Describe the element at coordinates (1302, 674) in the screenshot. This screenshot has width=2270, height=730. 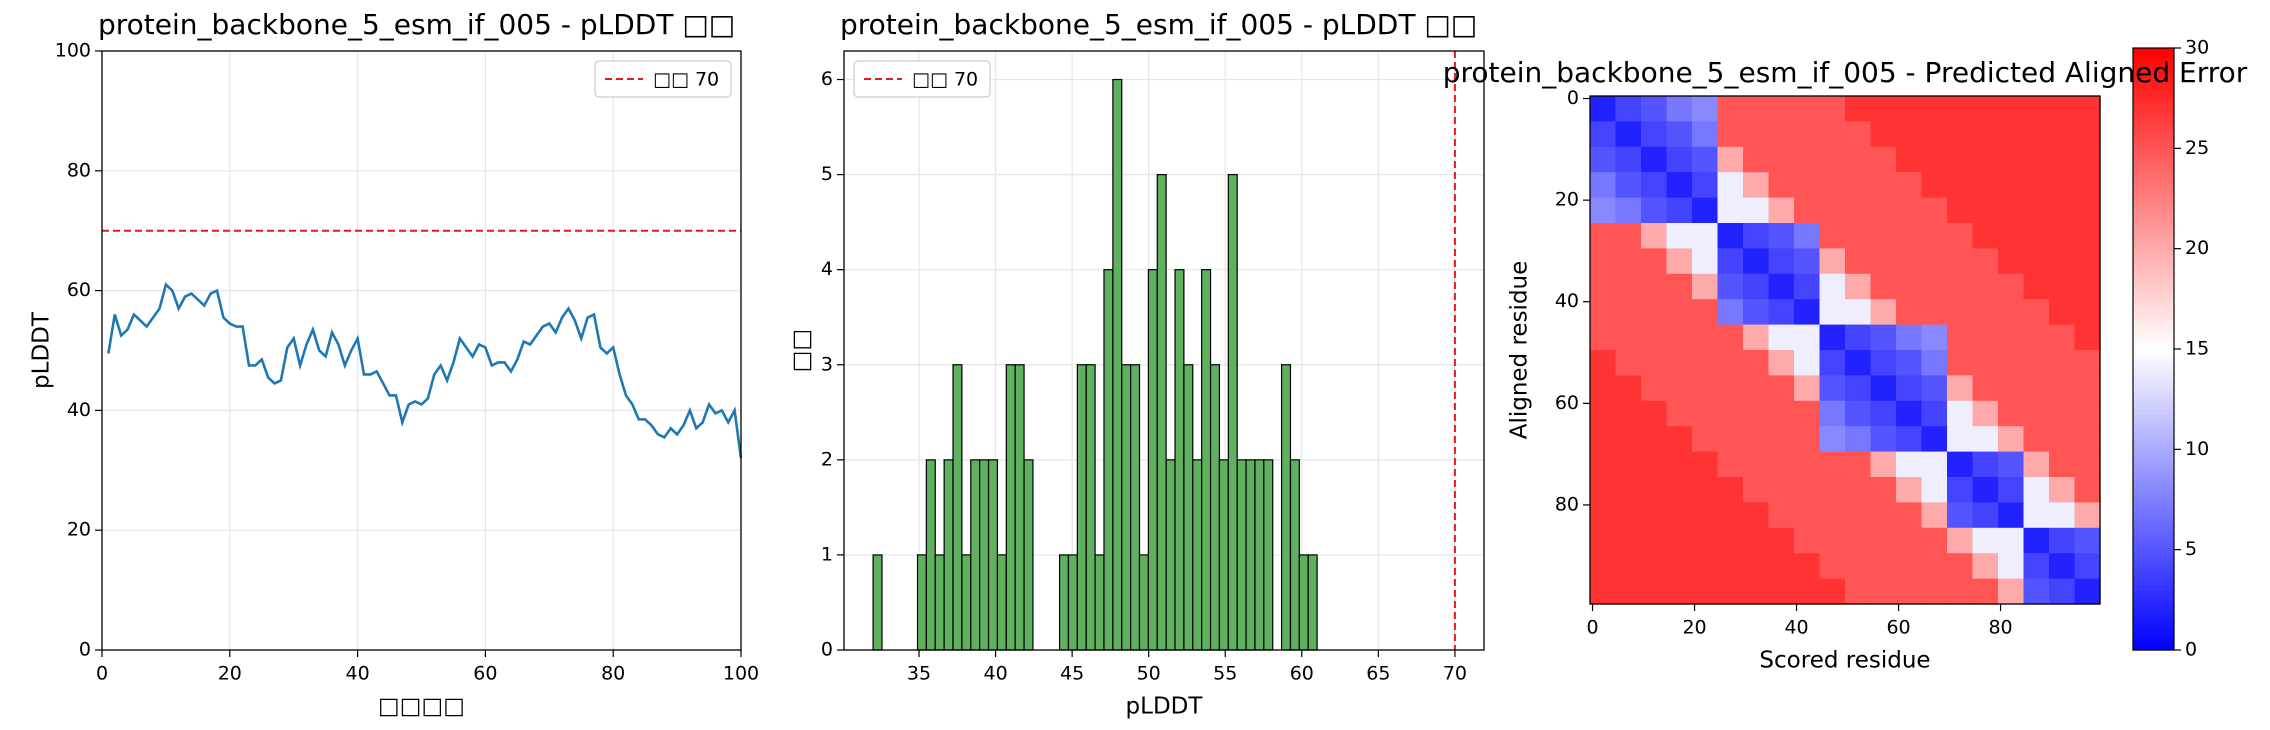
I see `x-tick-label: 60` at that location.